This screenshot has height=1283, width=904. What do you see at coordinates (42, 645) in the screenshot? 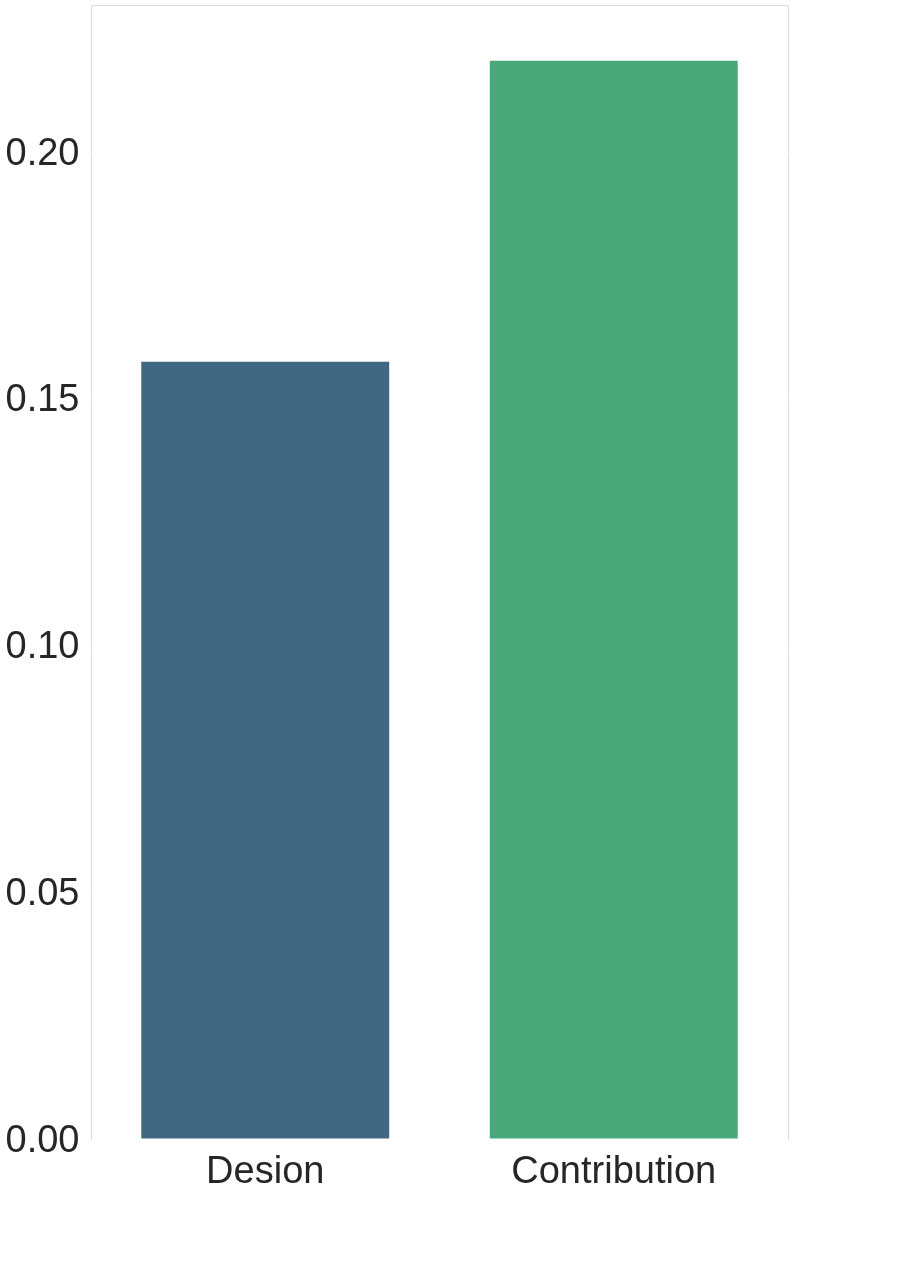
I see `y-tick-label: 0.10` at bounding box center [42, 645].